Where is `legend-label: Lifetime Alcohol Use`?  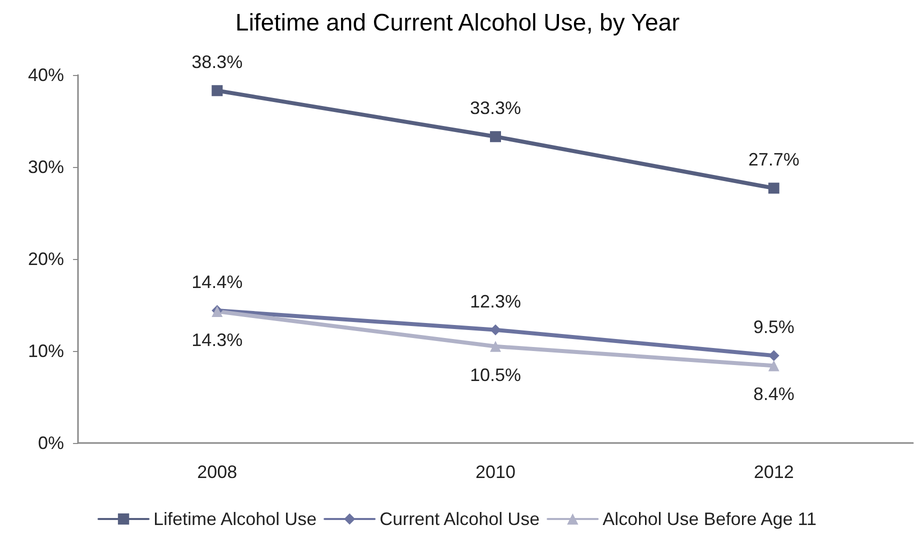 legend-label: Lifetime Alcohol Use is located at coordinates (235, 519).